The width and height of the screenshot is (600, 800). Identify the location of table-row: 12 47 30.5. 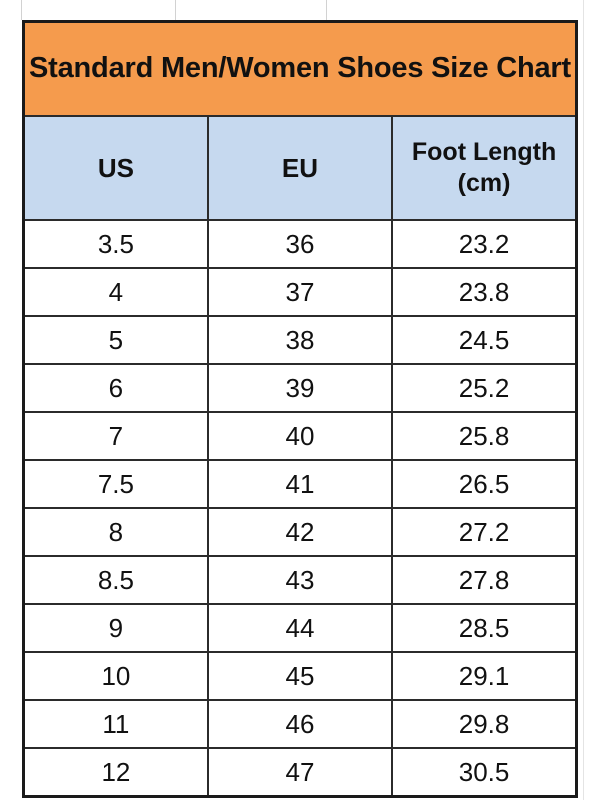
(300, 772).